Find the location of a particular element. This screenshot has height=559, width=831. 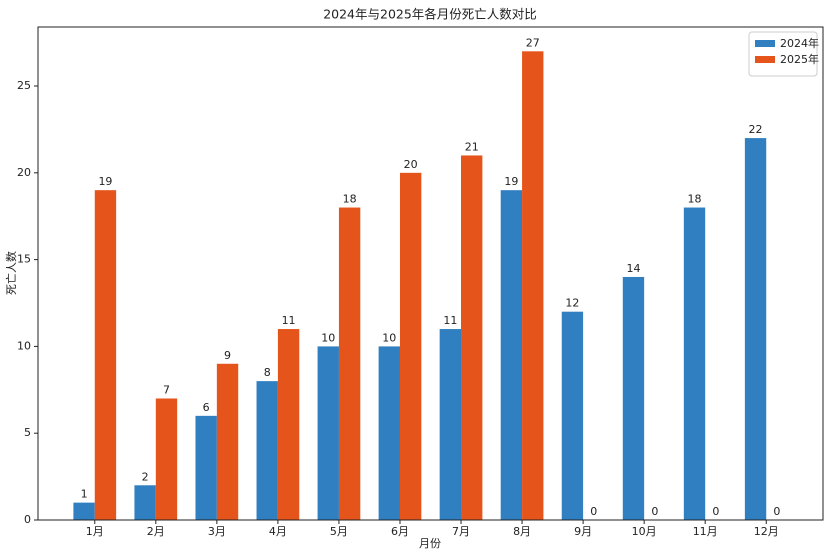

x-tick-label: 1月 is located at coordinates (95, 531).